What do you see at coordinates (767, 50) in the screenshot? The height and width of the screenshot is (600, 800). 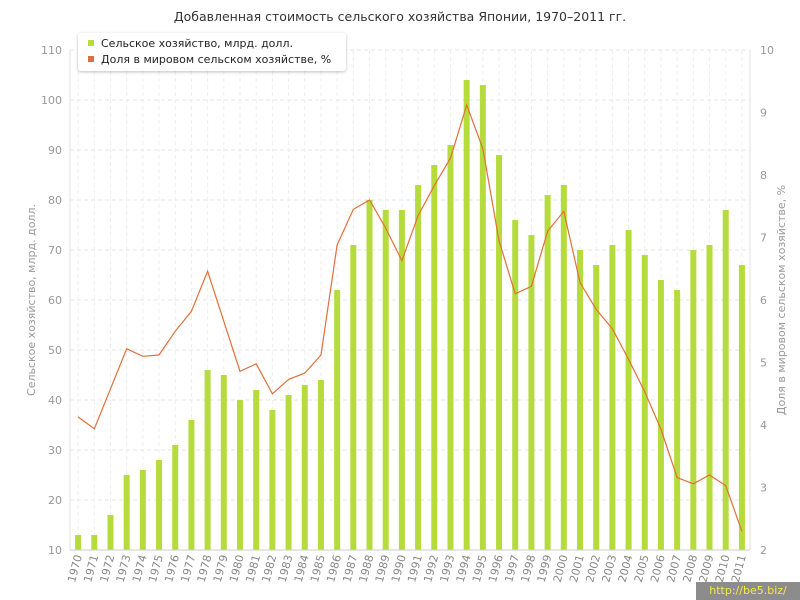 I see `y-tick-label-right: 10` at bounding box center [767, 50].